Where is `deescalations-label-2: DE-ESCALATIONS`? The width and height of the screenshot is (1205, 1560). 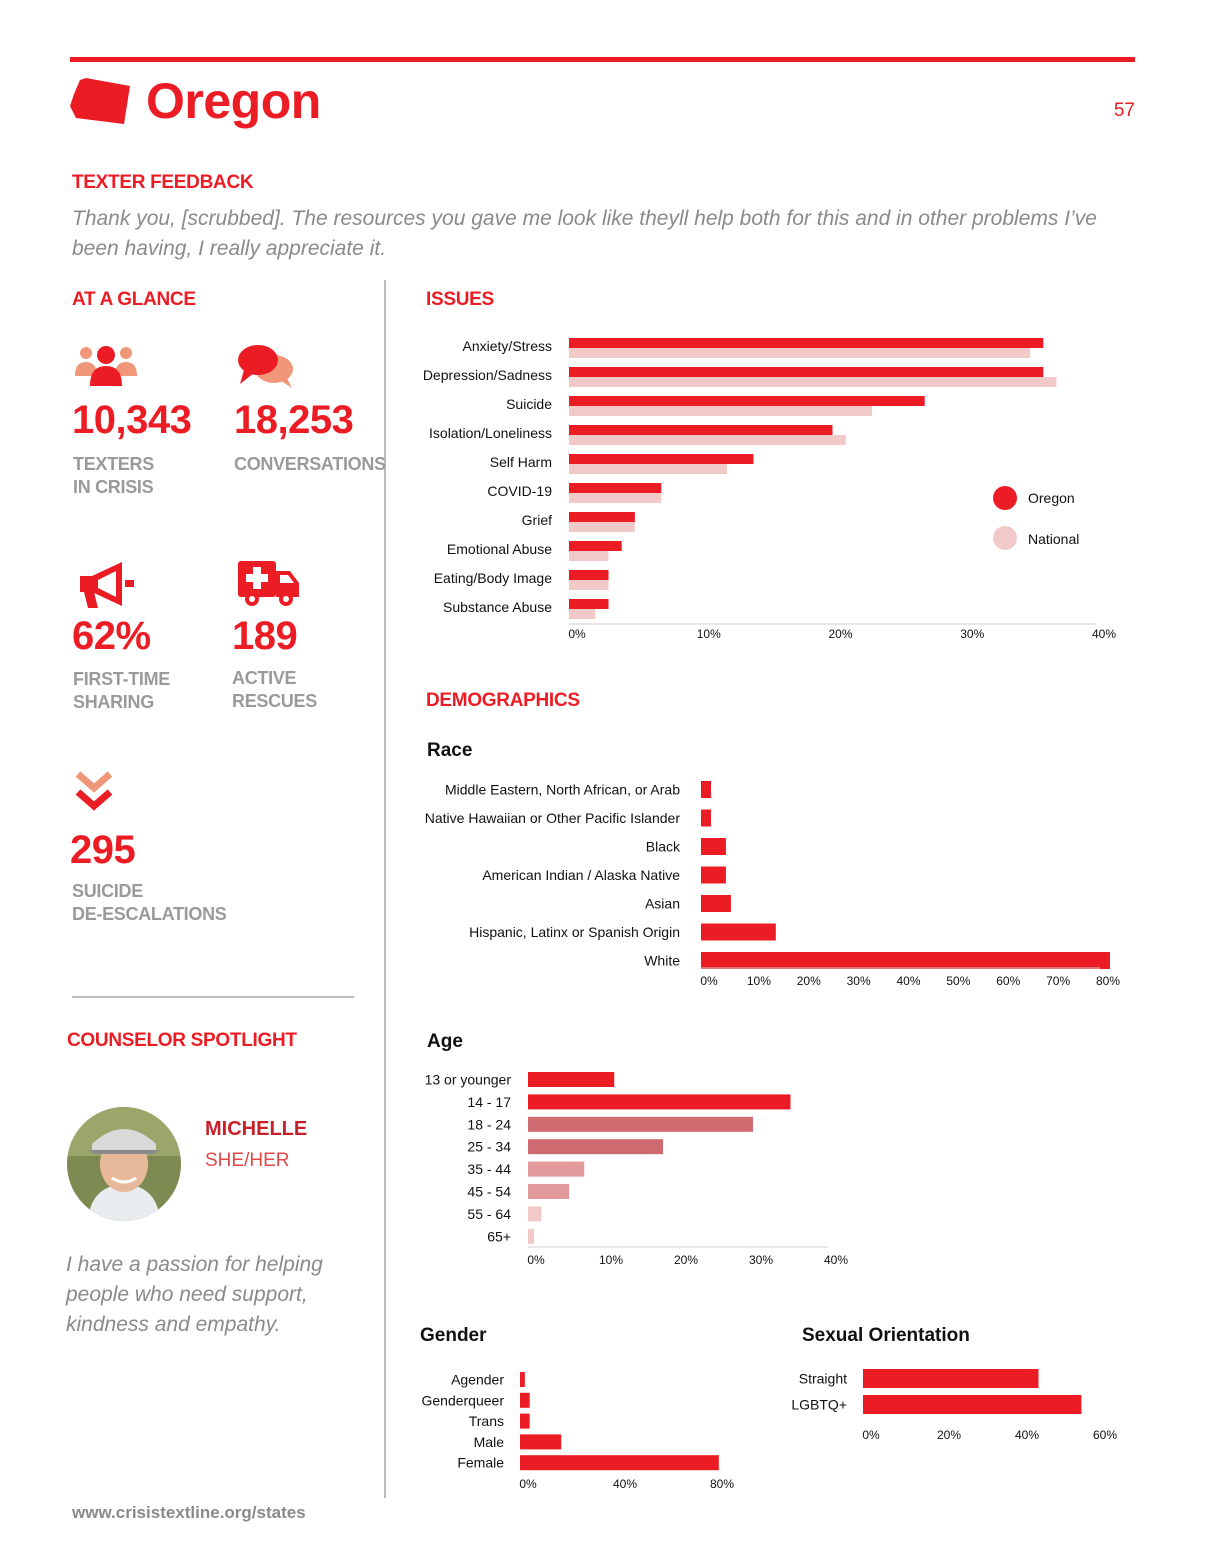
deescalations-label-2: DE-ESCALATIONS is located at coordinates (149, 914).